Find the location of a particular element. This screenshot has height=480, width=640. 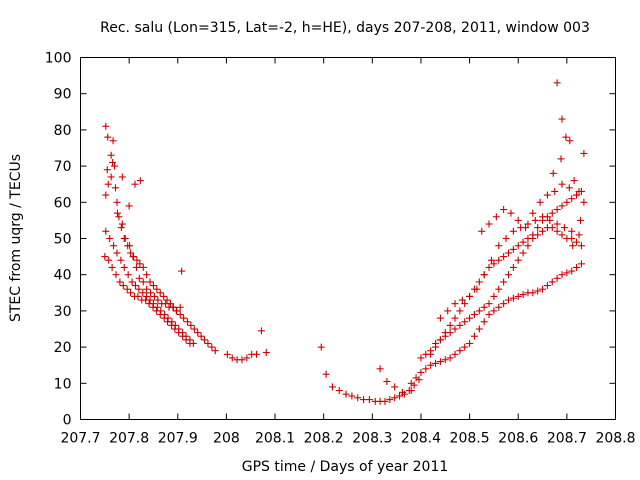

y-tick-label: 20 is located at coordinates (63, 348).